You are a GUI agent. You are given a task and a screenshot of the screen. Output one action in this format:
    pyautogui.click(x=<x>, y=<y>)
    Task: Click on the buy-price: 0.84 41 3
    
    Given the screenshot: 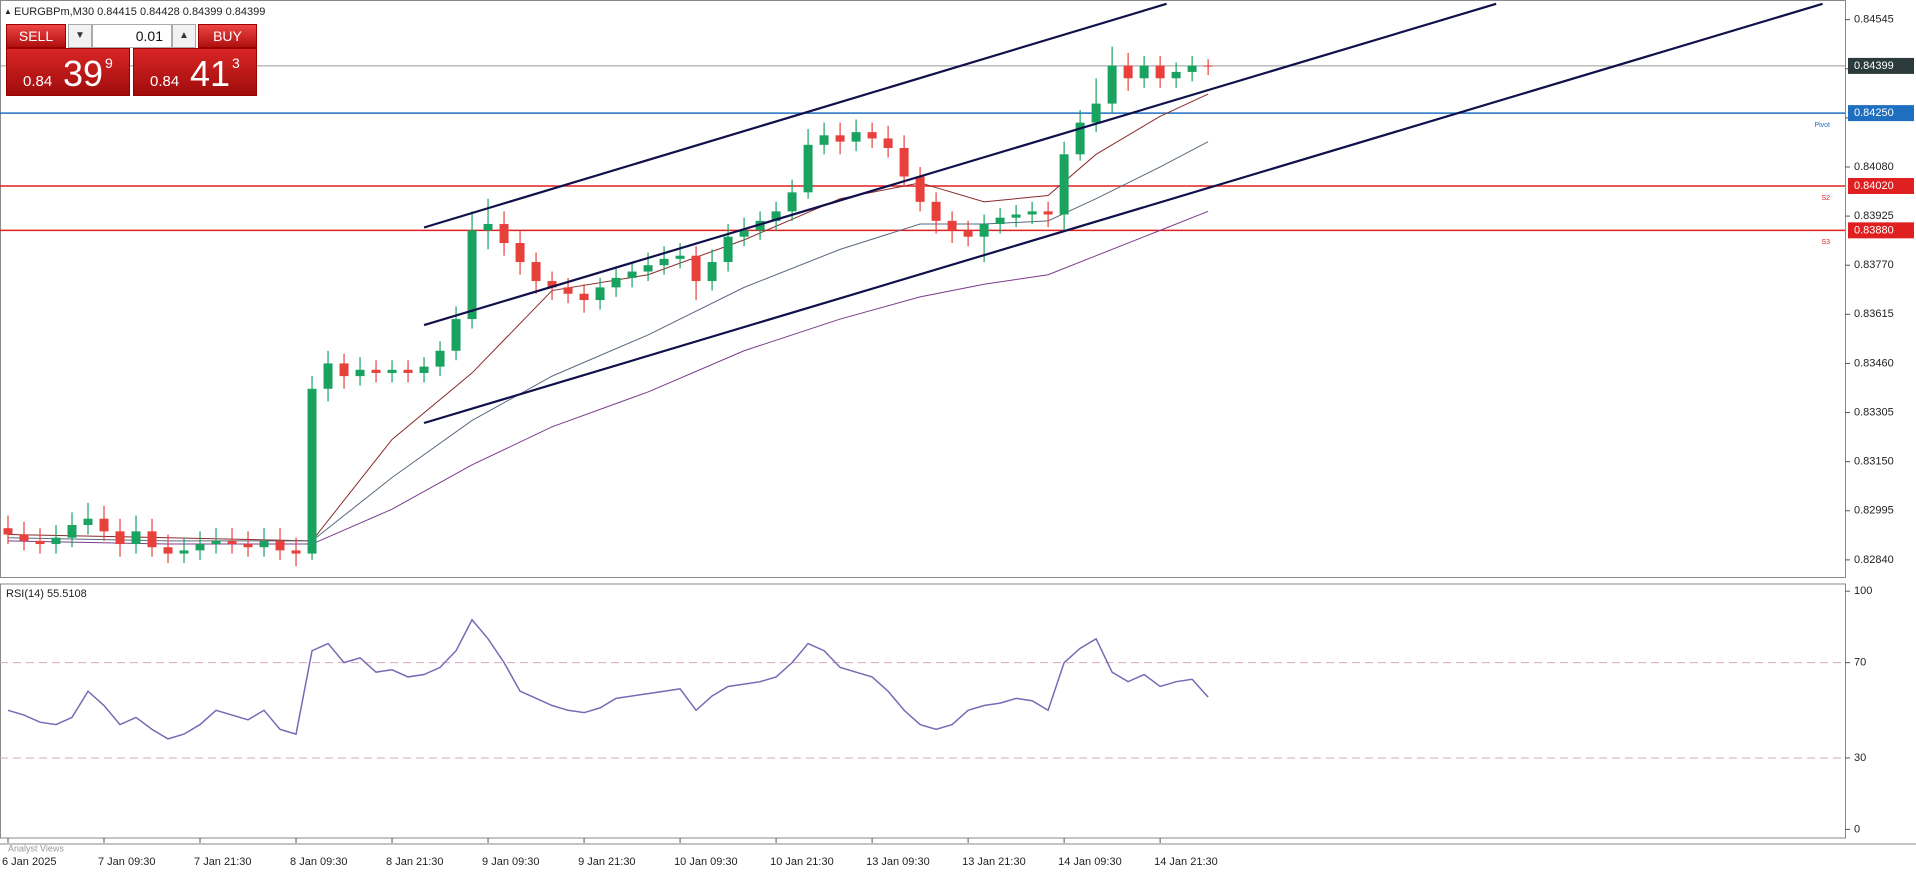 What is the action you would take?
    pyautogui.click(x=195, y=72)
    